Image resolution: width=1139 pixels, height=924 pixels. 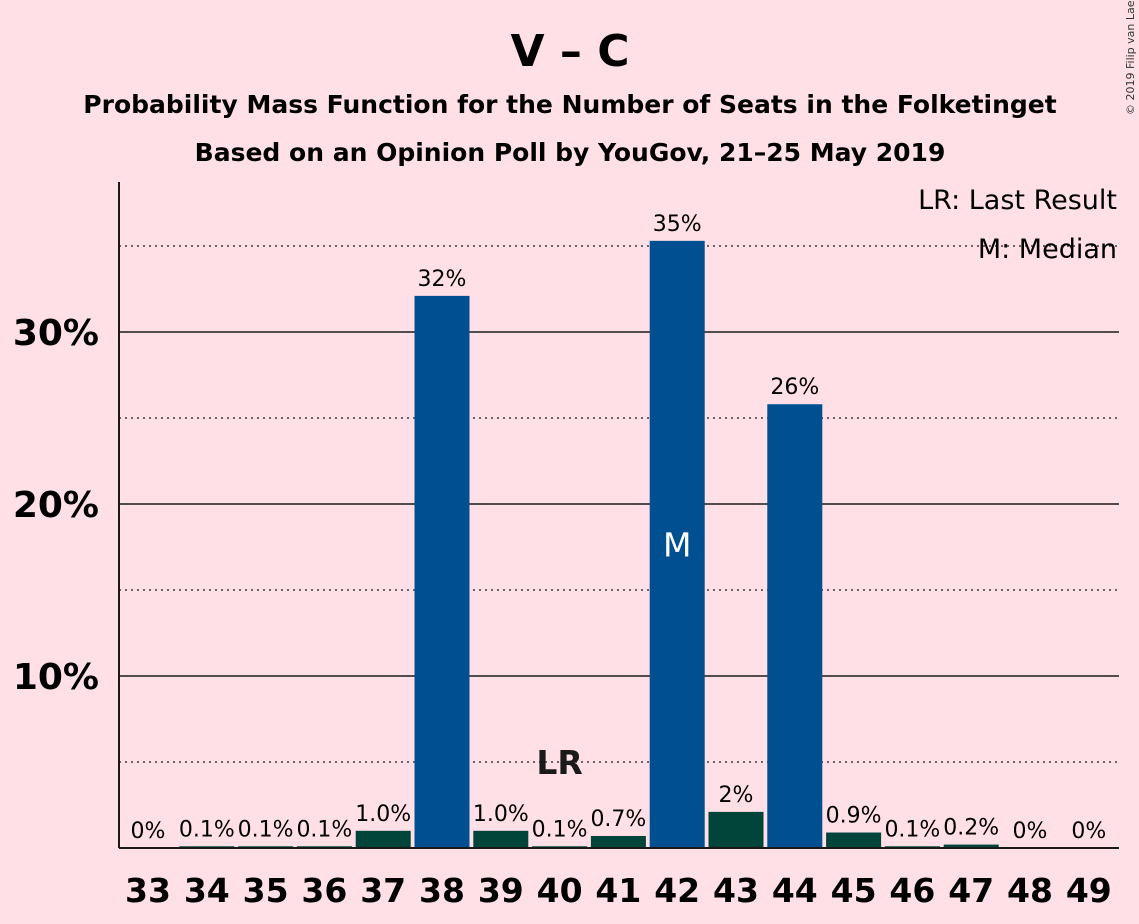 I want to click on data-label-36: 0.1%, so click(x=324, y=829).